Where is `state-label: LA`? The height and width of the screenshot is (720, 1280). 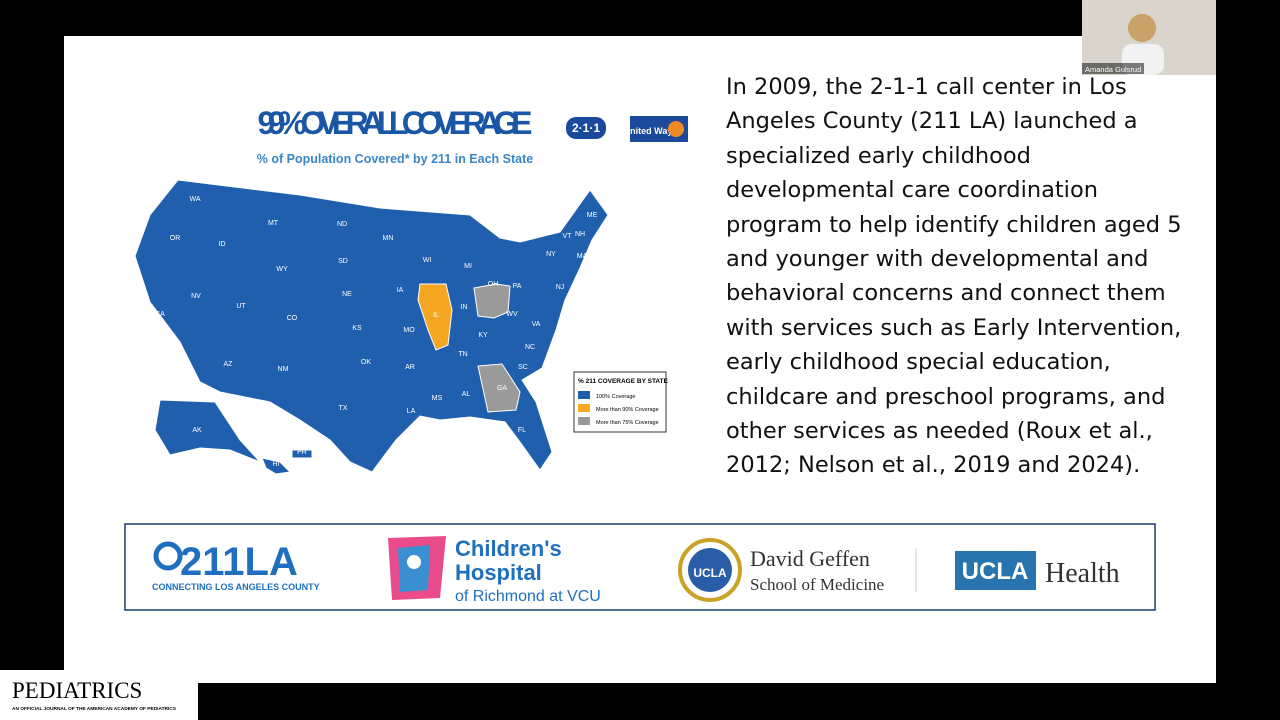
state-label: LA is located at coordinates (411, 411).